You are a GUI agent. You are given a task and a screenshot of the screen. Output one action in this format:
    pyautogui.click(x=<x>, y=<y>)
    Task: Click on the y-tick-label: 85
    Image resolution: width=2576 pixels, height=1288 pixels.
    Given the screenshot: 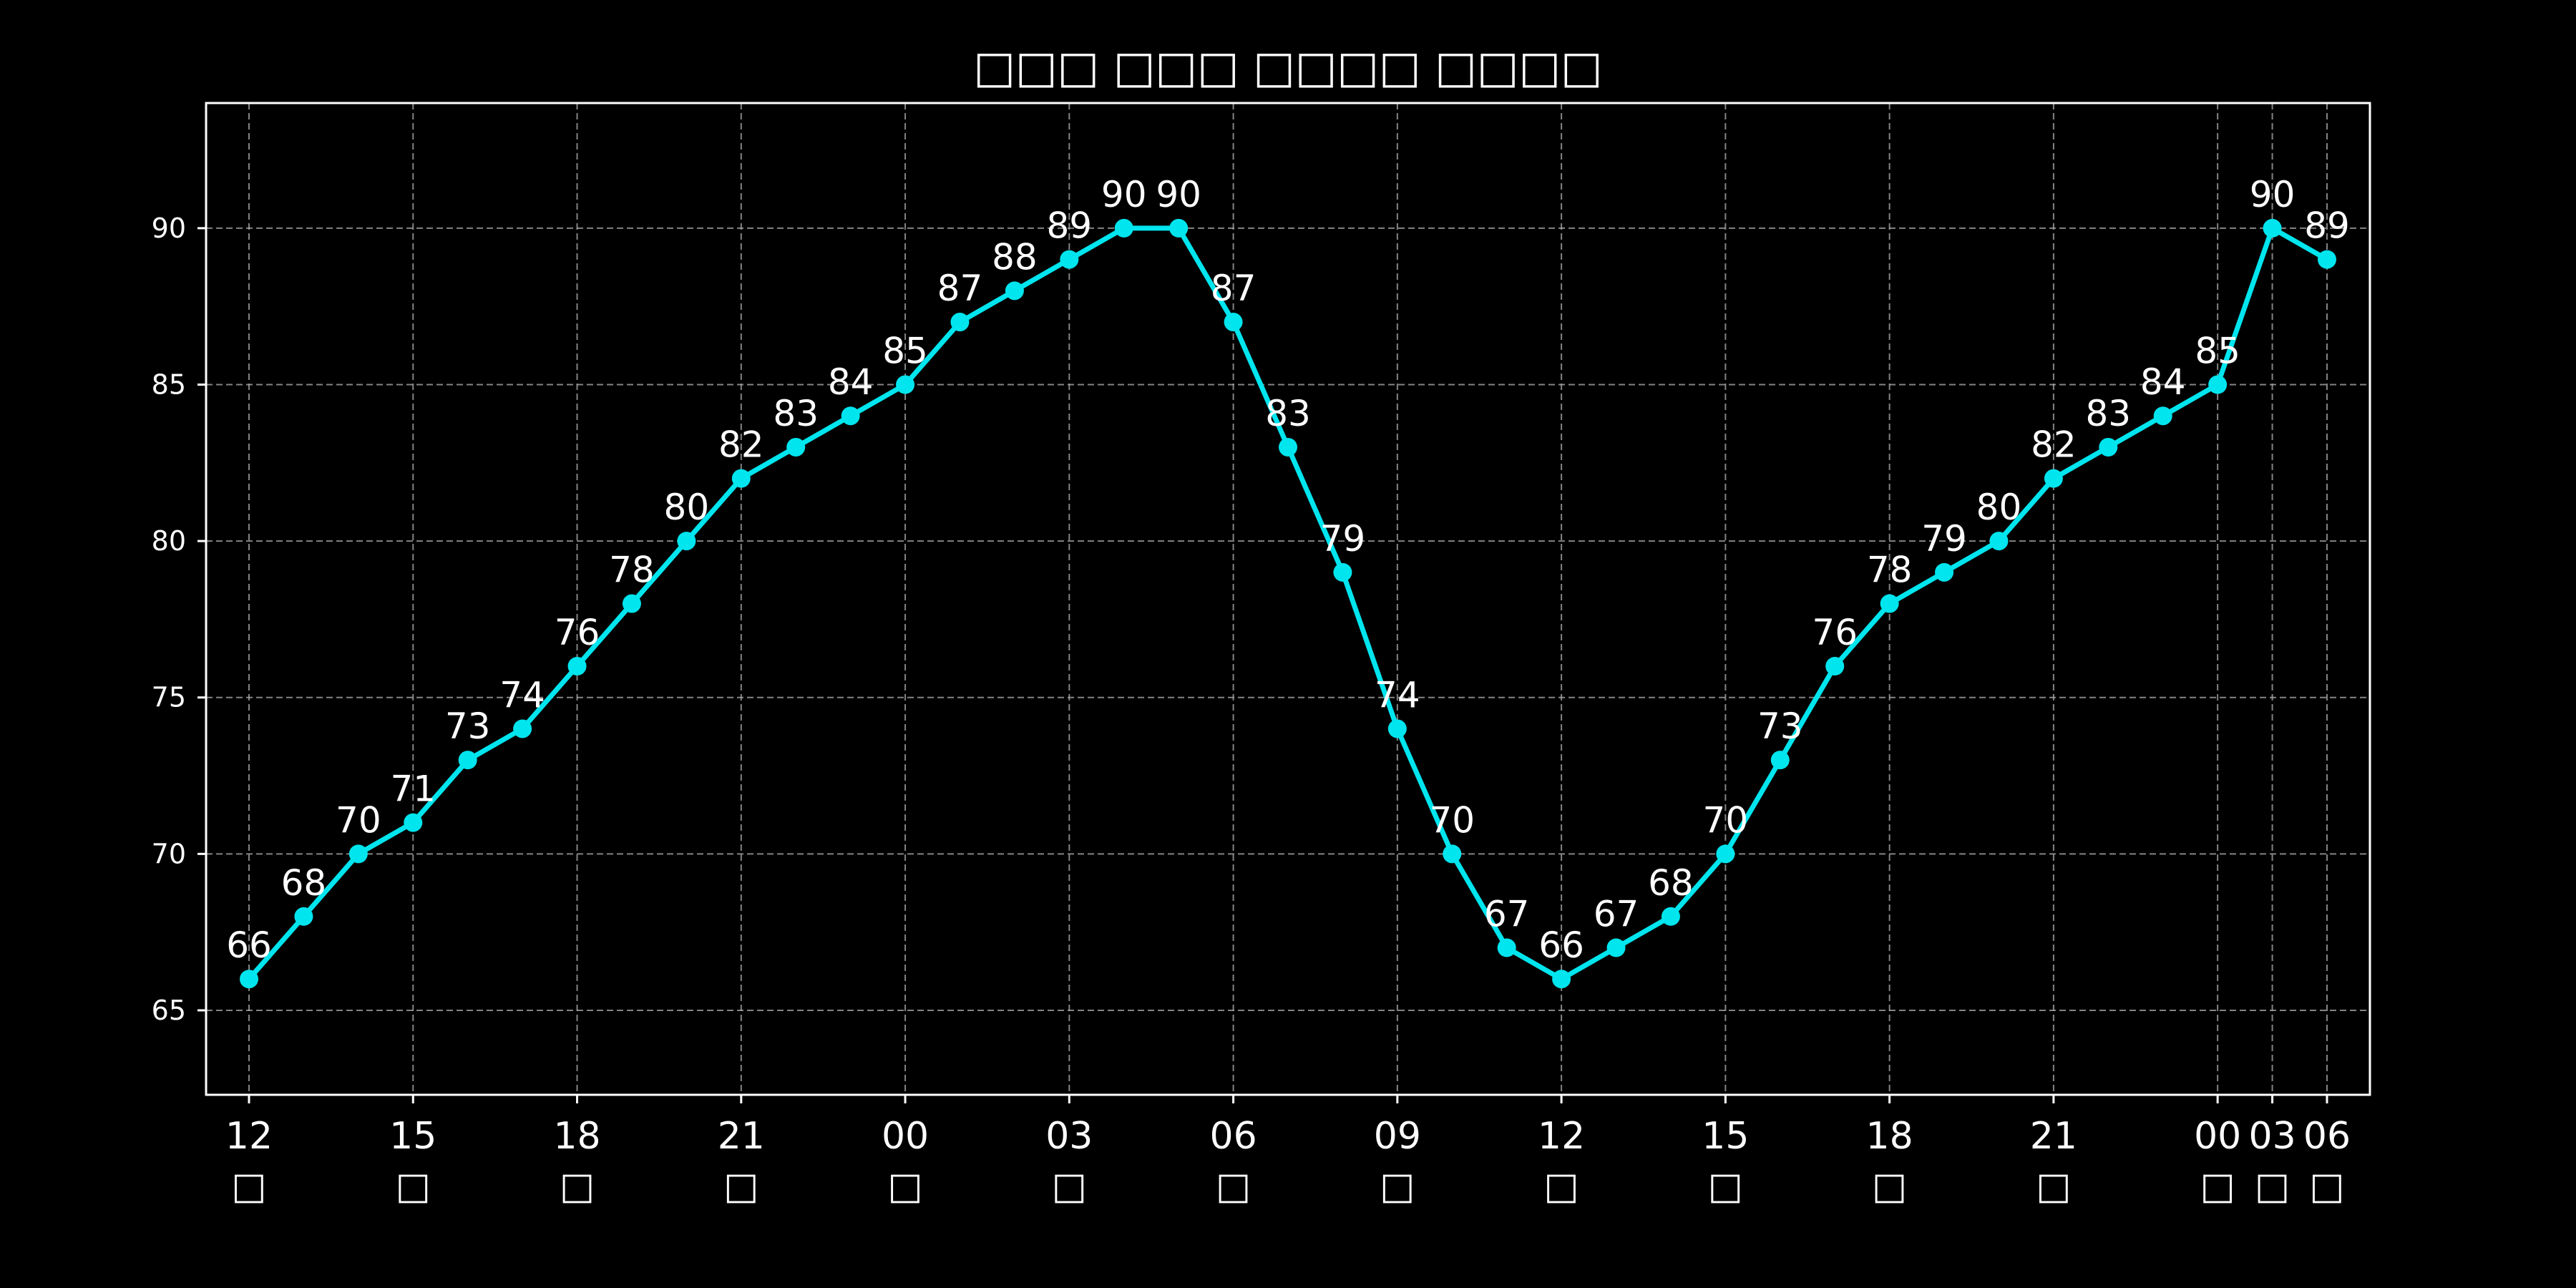 What is the action you would take?
    pyautogui.click(x=169, y=385)
    